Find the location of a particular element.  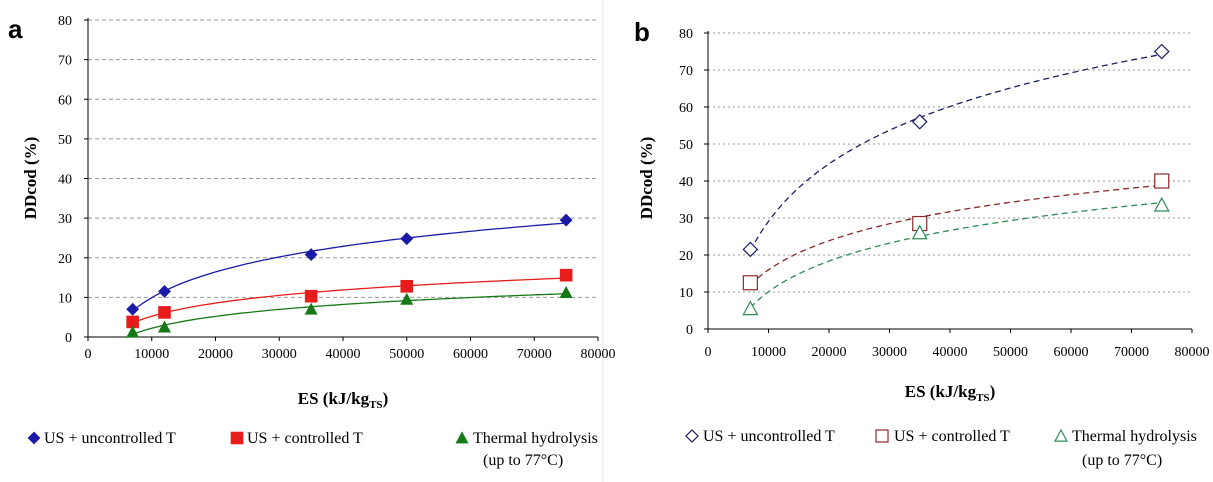

panel-letter: a is located at coordinates (15, 29).